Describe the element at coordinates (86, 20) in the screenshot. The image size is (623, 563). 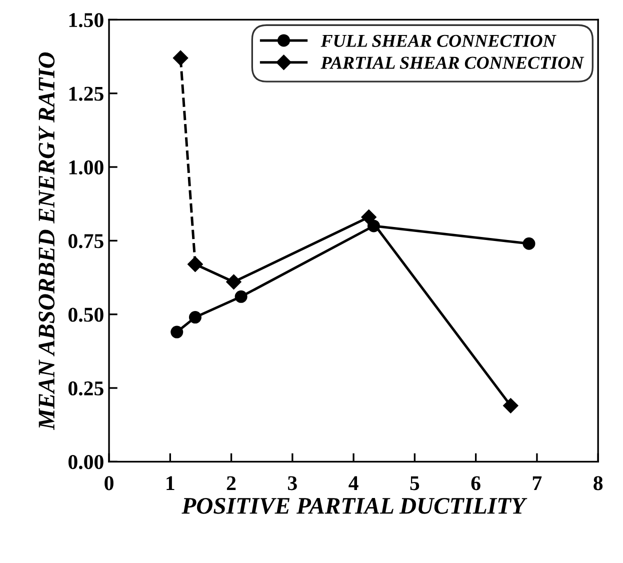
I see `y-tick-label: 1.50` at that location.